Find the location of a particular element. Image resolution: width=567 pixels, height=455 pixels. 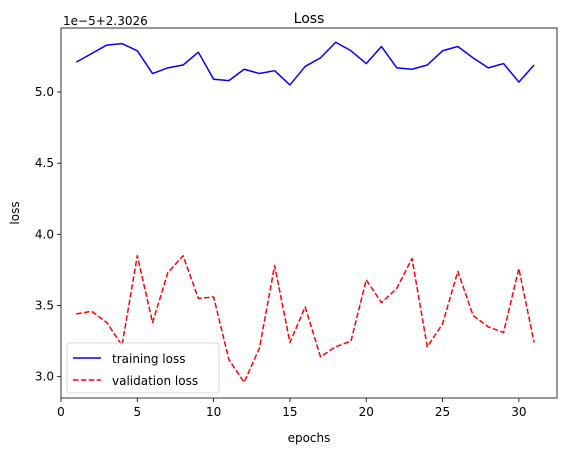

y-tick-label: 4.0 is located at coordinates (44, 234).